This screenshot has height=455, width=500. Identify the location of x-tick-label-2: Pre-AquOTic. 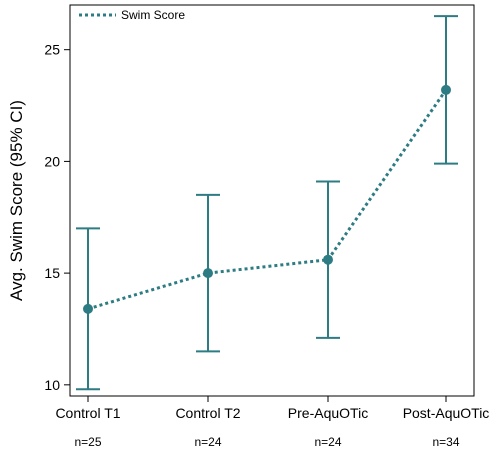
(328, 413).